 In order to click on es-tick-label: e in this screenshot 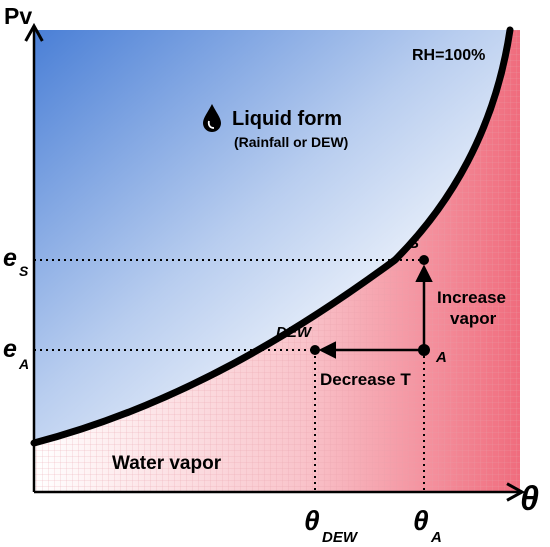, I will do `click(10, 258)`.